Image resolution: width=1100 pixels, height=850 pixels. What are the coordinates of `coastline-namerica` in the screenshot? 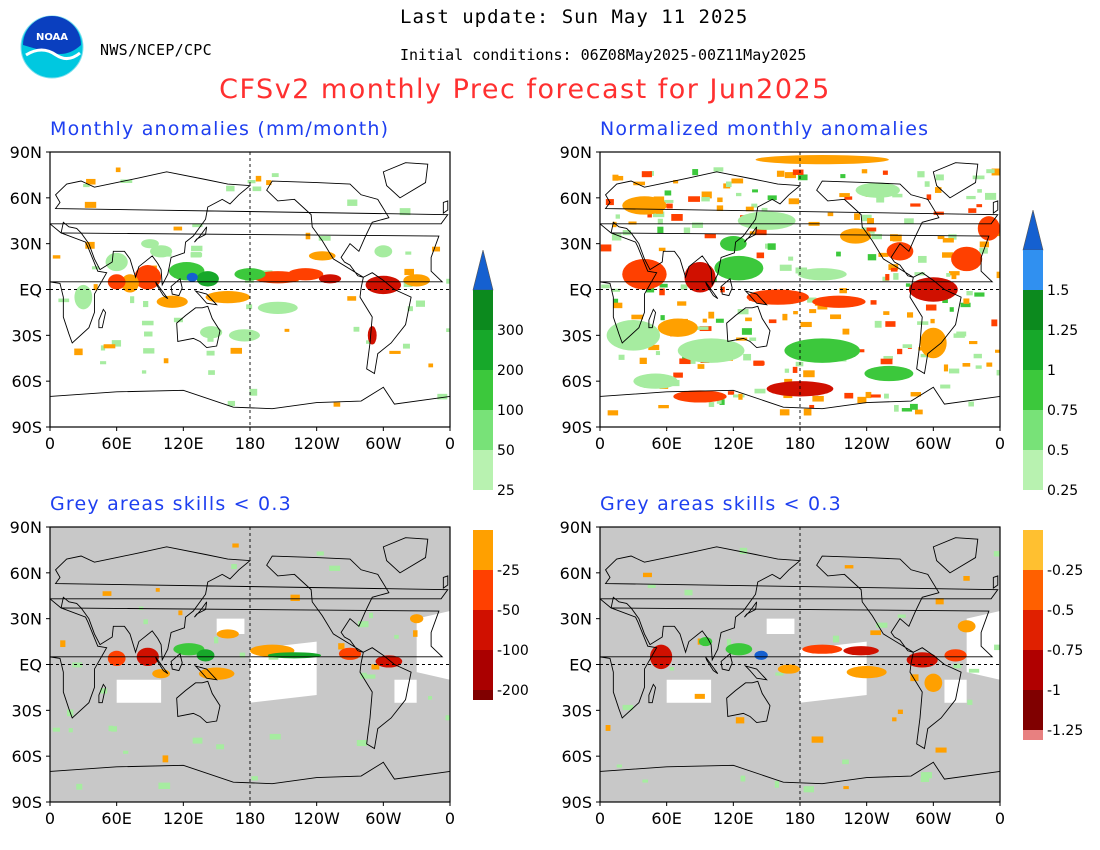 It's located at (328, 229).